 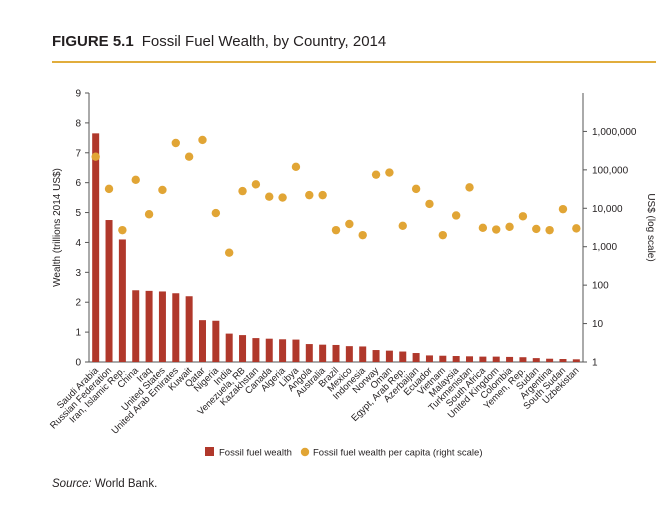 I want to click on legend-dot-swatch, so click(x=305, y=452).